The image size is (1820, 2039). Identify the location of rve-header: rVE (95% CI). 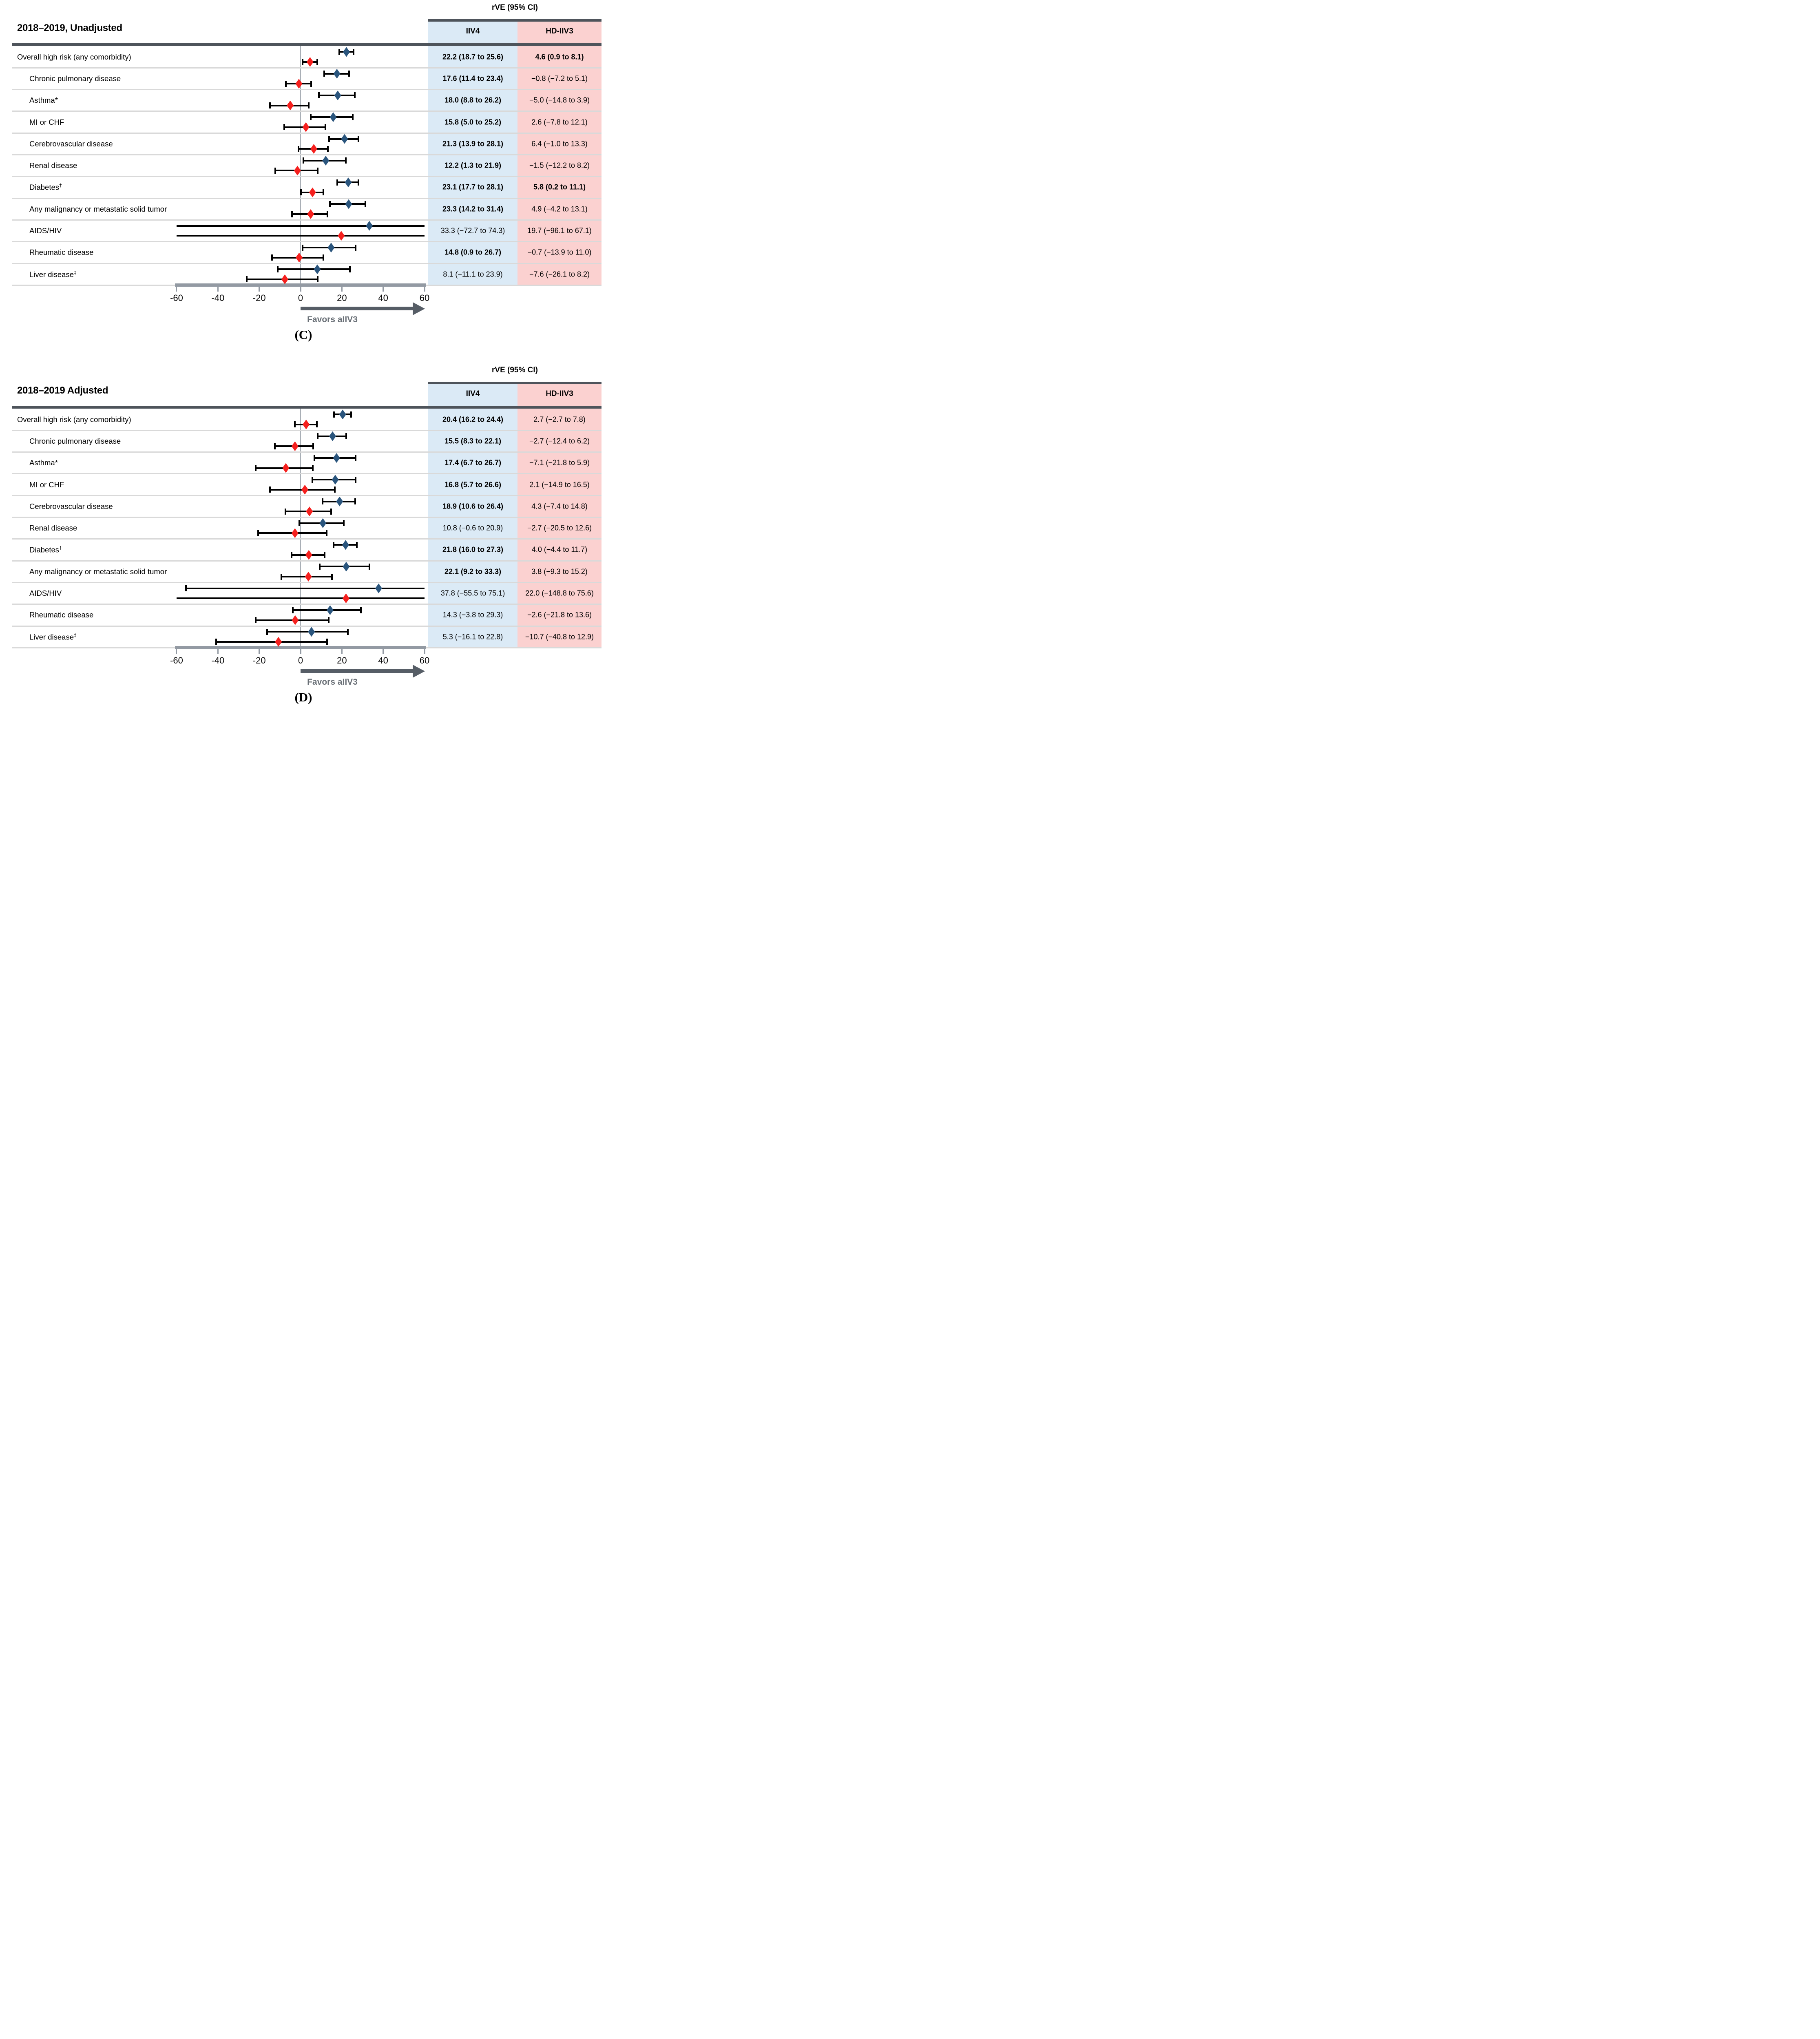
(515, 370).